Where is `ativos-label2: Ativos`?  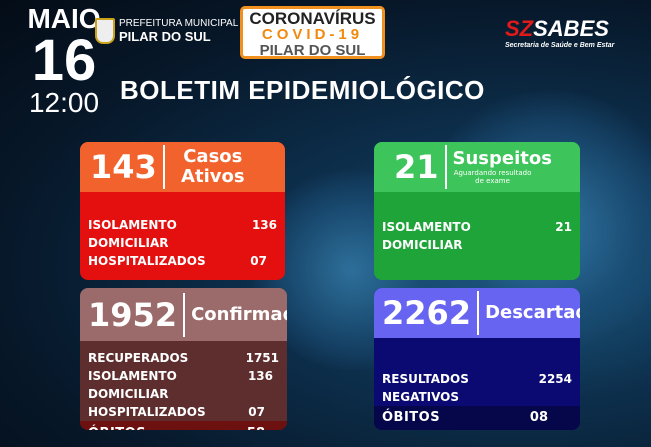
ativos-label2: Ativos is located at coordinates (213, 176).